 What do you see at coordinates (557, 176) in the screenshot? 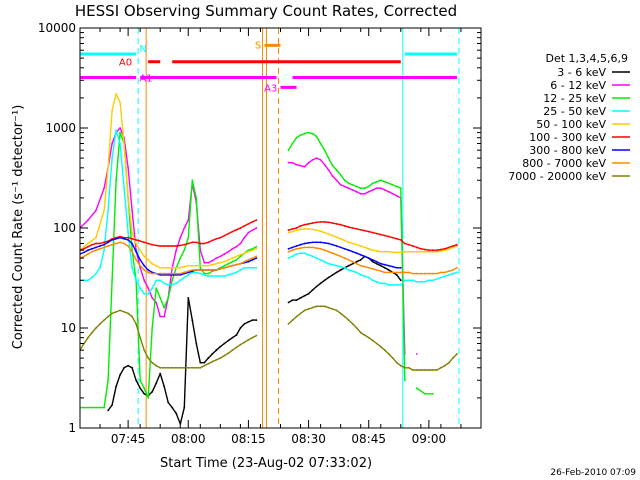
I see `legend-label: 7000 - 20000 keV` at bounding box center [557, 176].